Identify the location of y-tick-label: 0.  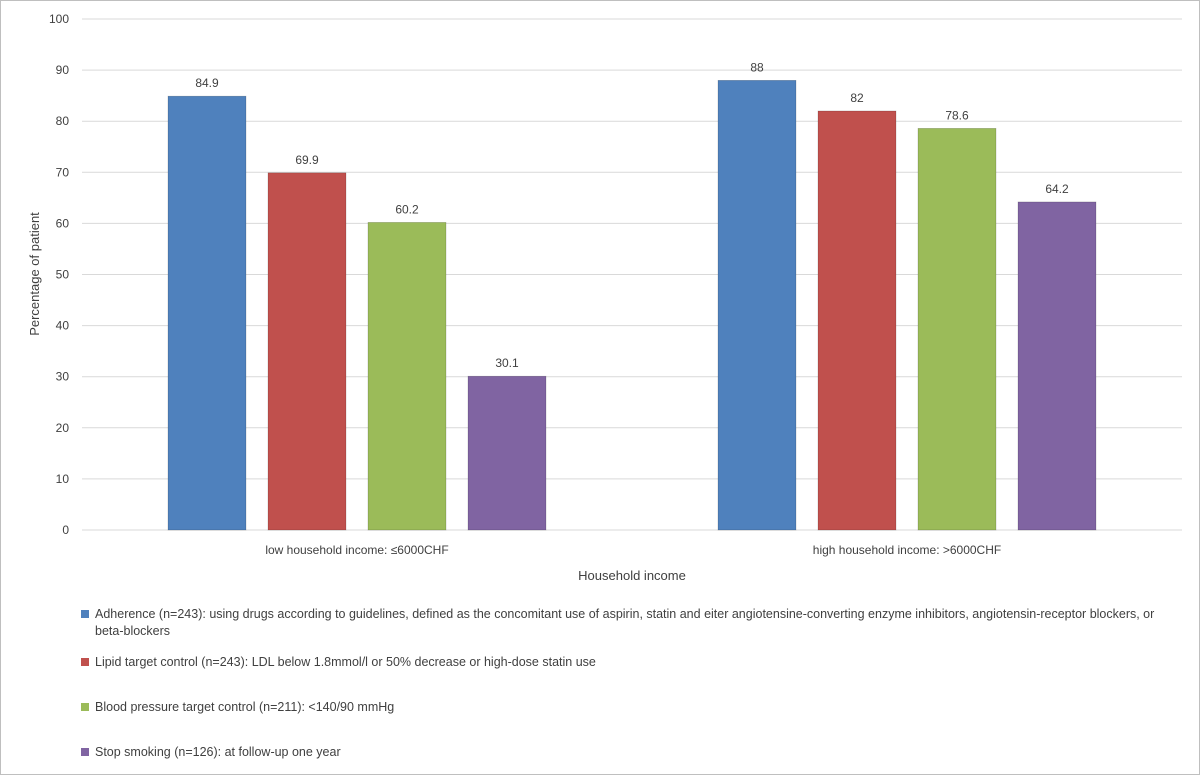
(65, 530).